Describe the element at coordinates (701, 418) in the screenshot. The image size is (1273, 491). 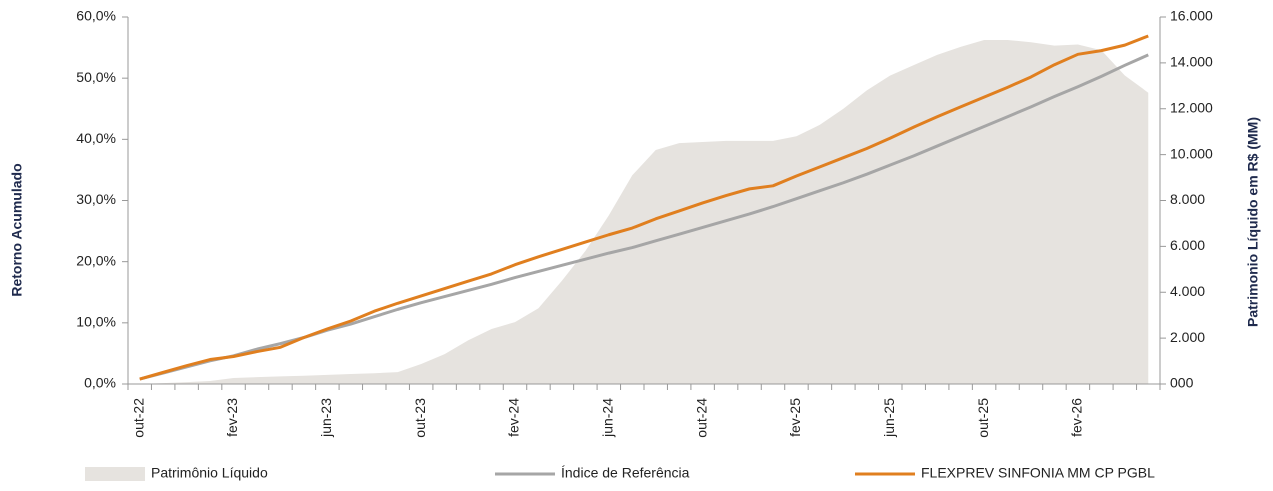
I see `x-tick-label: out-24` at that location.